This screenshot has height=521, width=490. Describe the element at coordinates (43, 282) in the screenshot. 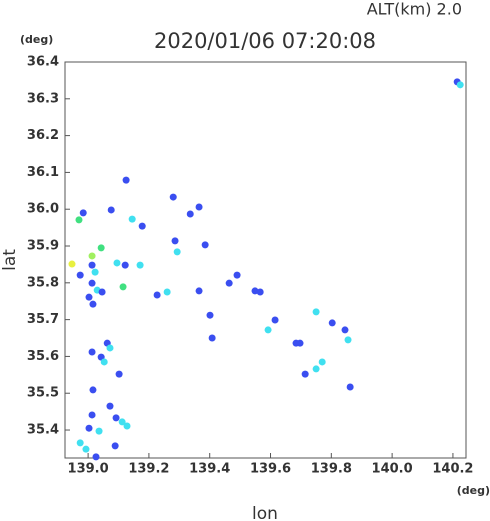

I see `y-tick-label: 35.8` at that location.